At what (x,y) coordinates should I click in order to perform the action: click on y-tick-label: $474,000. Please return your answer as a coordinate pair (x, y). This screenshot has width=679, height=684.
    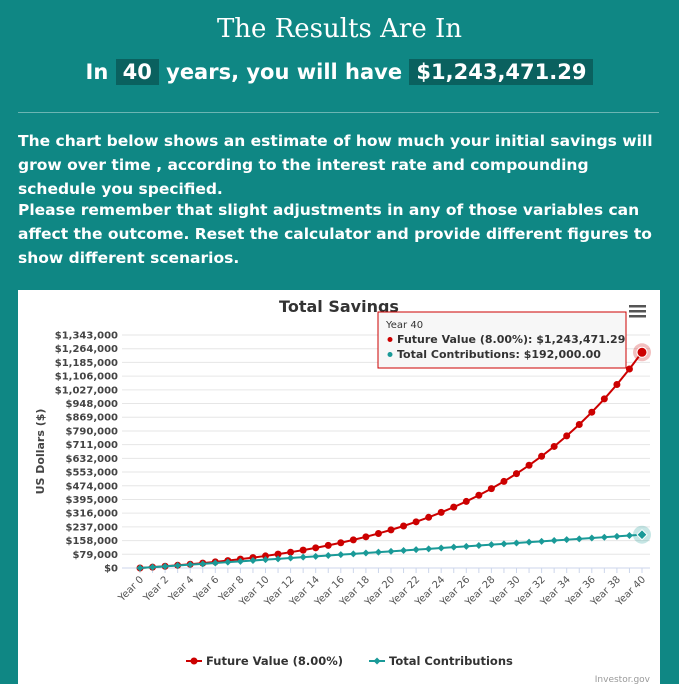
    Looking at the image, I should click on (91, 486).